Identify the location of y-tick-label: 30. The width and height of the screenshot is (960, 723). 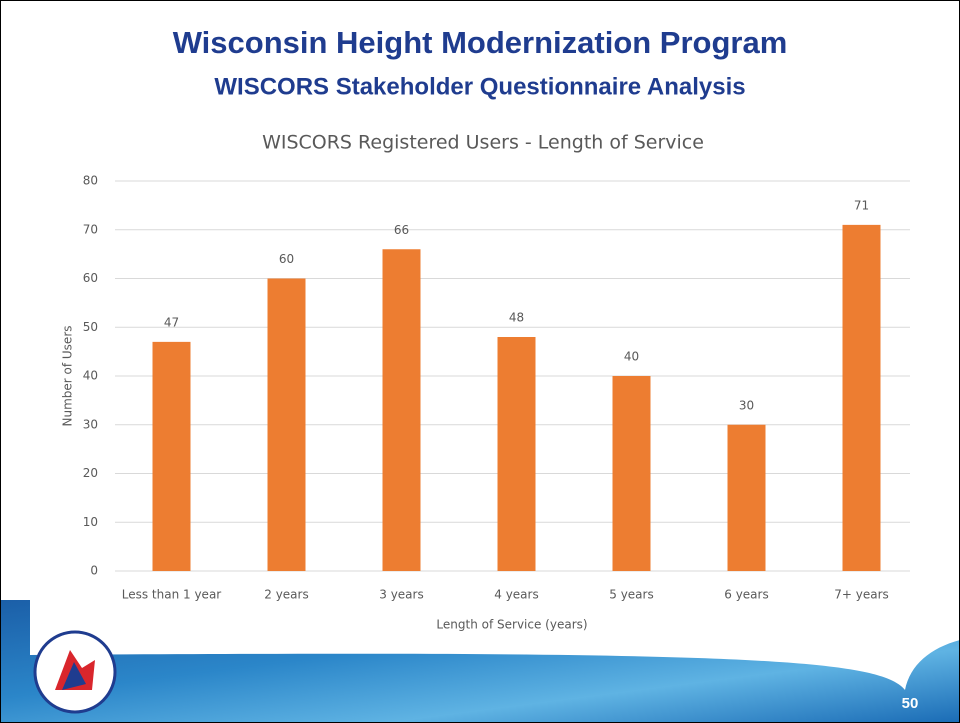
(90, 424).